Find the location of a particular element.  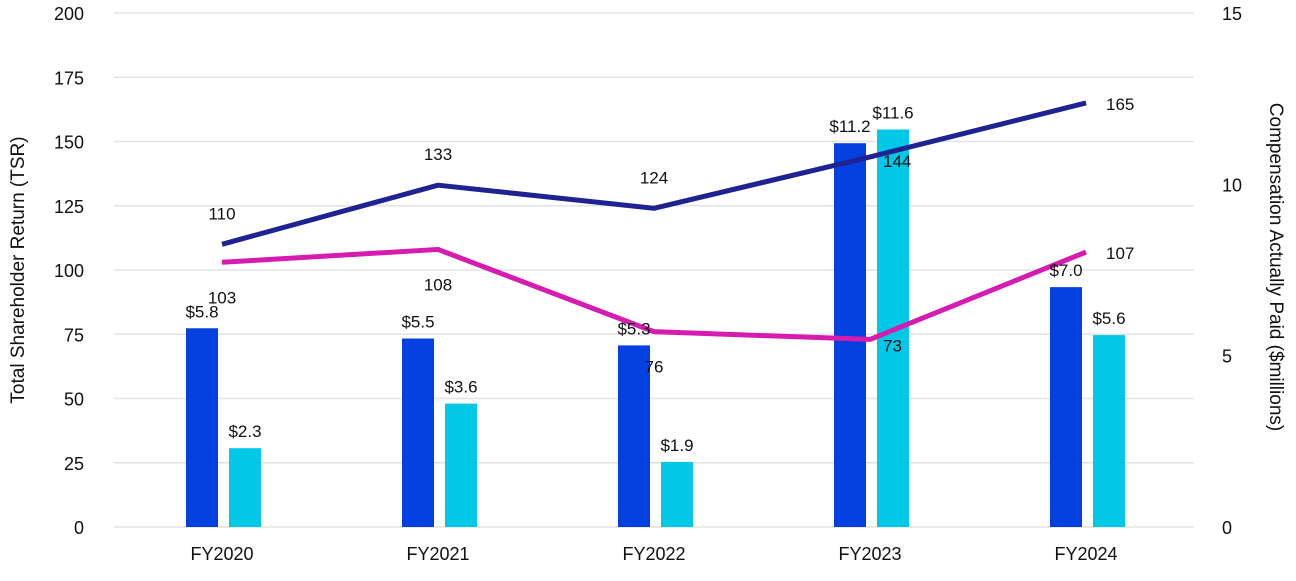

line-label: 165 is located at coordinates (1120, 104).